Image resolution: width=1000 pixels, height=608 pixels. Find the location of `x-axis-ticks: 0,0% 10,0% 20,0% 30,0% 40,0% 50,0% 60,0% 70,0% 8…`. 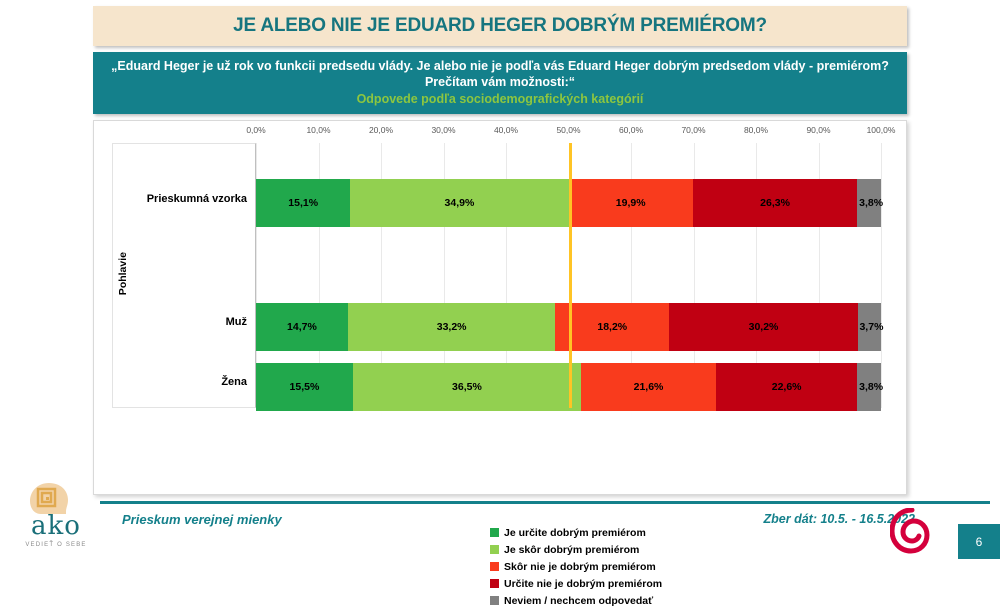

x-axis-ticks: 0,0% 10,0% 20,0% 30,0% 40,0% 50,0% 60,0% 70,0% 8… is located at coordinates (570, 133).